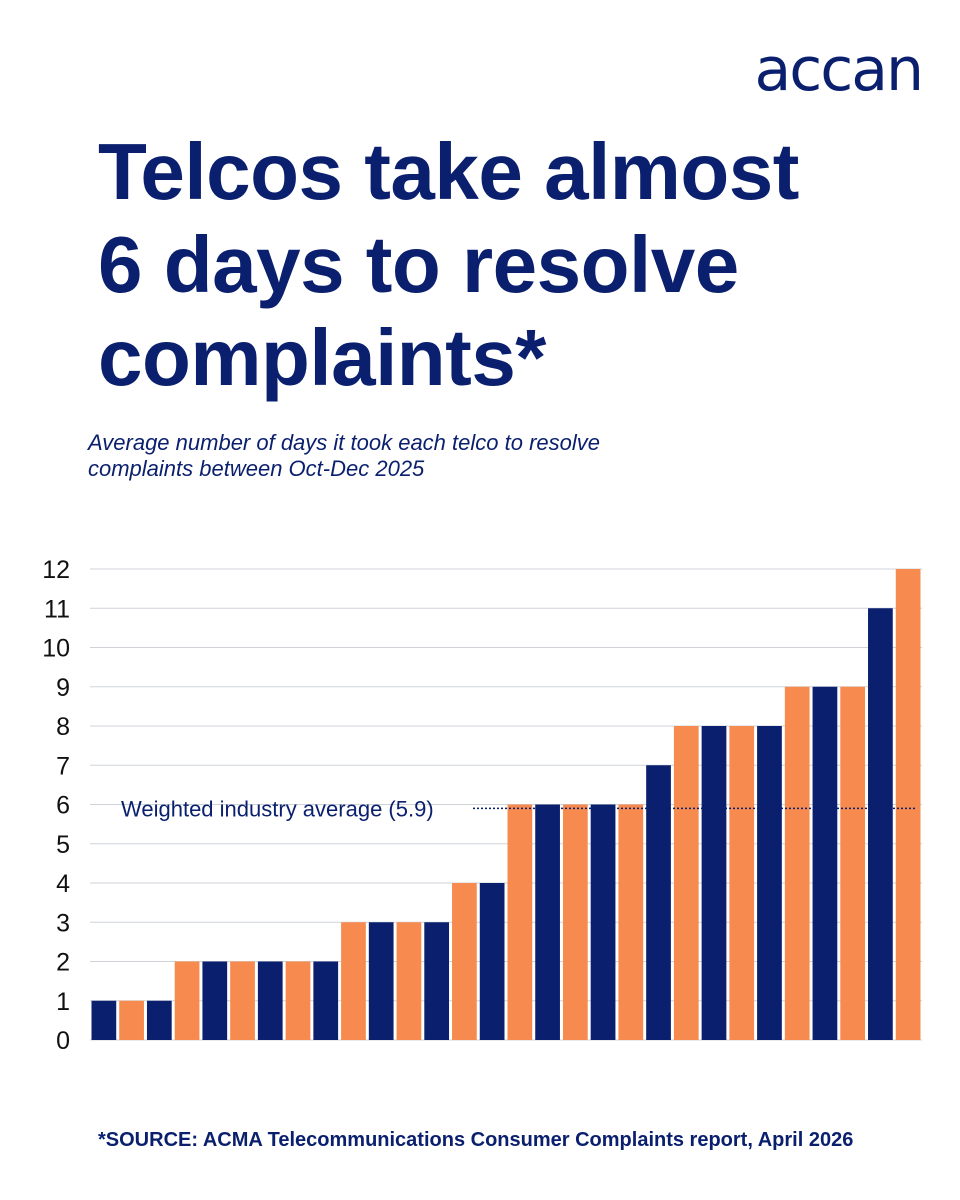  What do you see at coordinates (63, 1002) in the screenshot?
I see `y-tick-label: 1` at bounding box center [63, 1002].